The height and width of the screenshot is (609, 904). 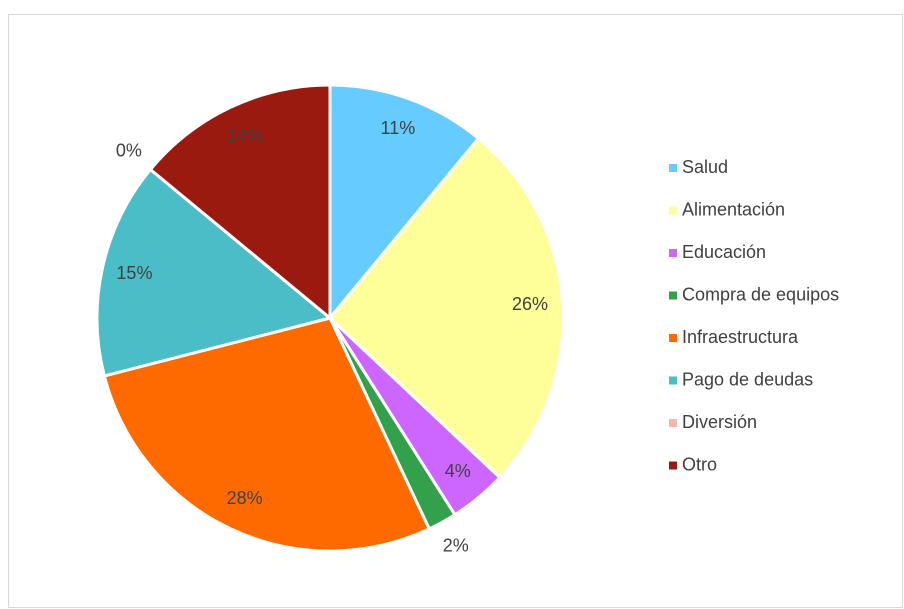 I want to click on data-label: 28%, so click(x=245, y=498).